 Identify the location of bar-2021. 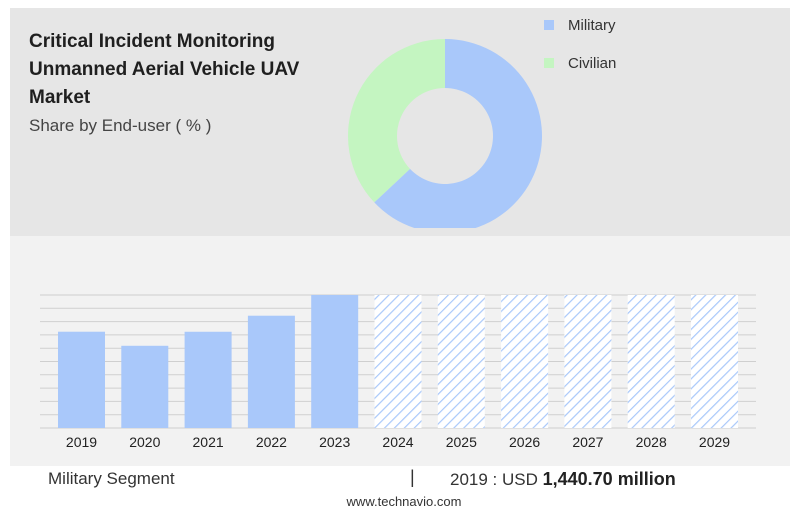
(208, 379).